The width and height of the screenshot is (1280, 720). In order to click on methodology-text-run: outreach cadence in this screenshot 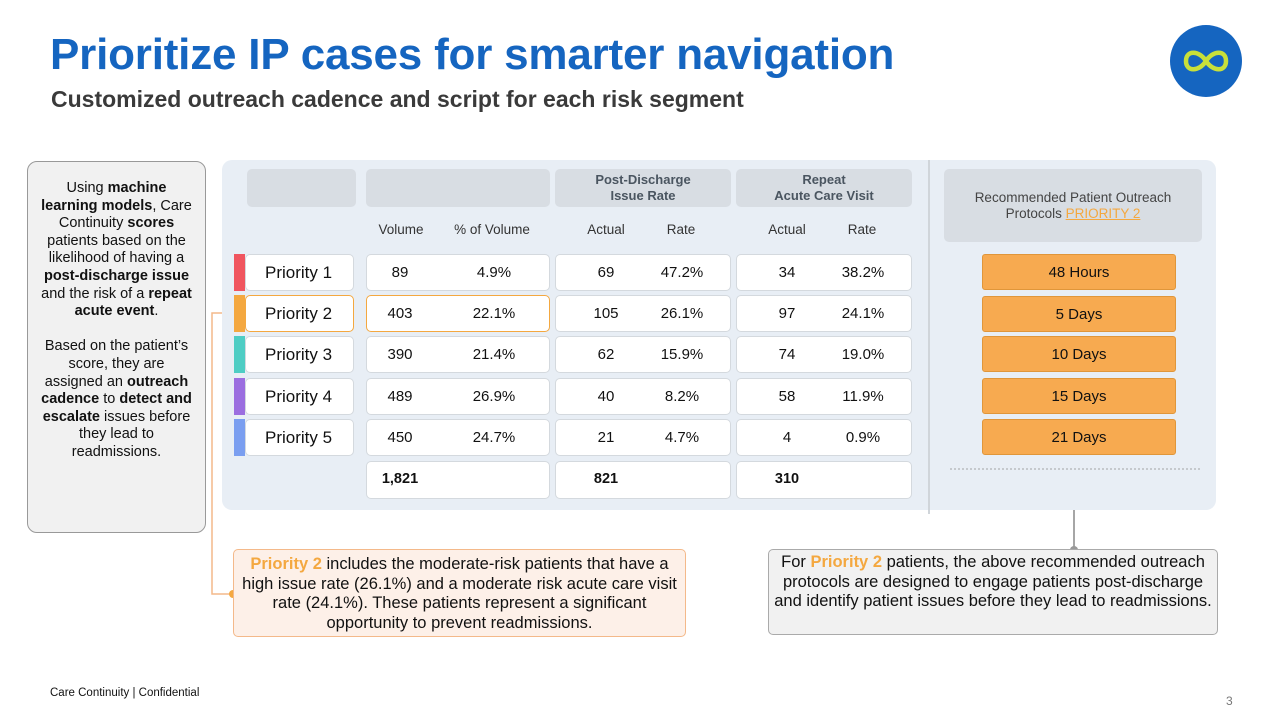, I will do `click(115, 390)`.